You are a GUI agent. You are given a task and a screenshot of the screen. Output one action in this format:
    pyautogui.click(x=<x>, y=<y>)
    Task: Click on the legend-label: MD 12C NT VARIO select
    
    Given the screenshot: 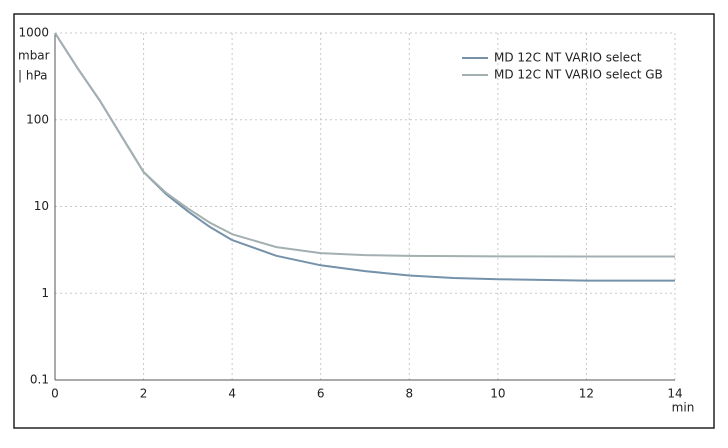 What is the action you would take?
    pyautogui.click(x=568, y=58)
    